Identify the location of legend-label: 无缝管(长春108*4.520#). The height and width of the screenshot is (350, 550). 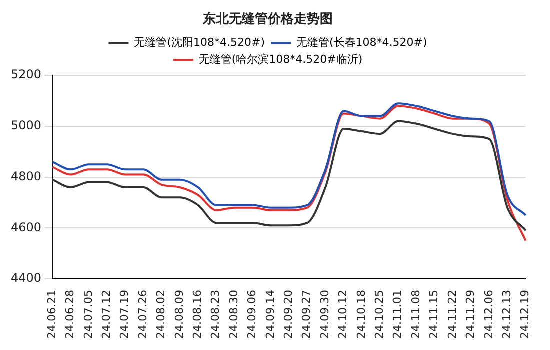
(362, 42).